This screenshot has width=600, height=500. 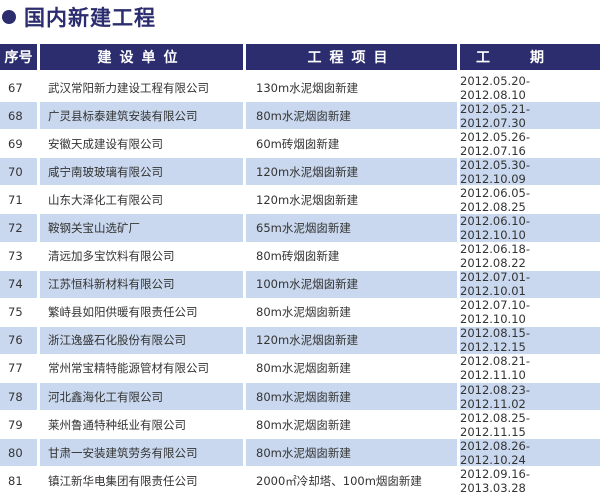 What do you see at coordinates (20, 312) in the screenshot?
I see `row-no: 75` at bounding box center [20, 312].